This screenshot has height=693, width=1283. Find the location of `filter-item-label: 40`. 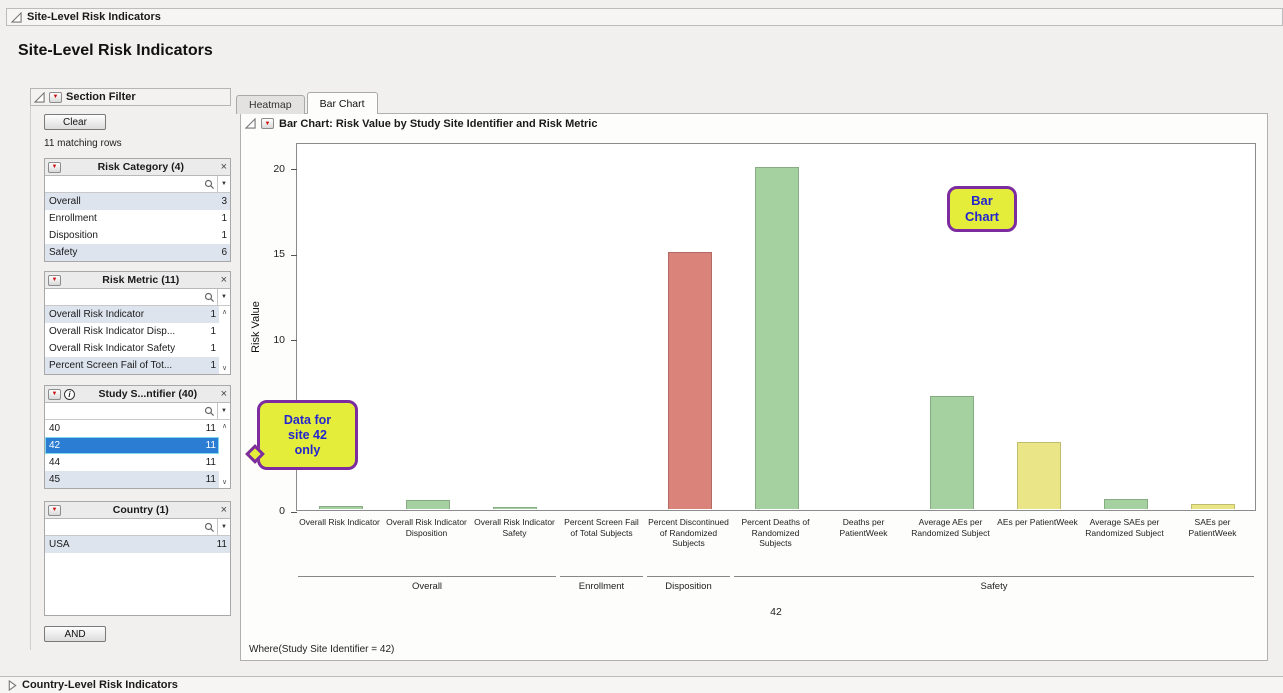

filter-item-label: 40 is located at coordinates (55, 428).